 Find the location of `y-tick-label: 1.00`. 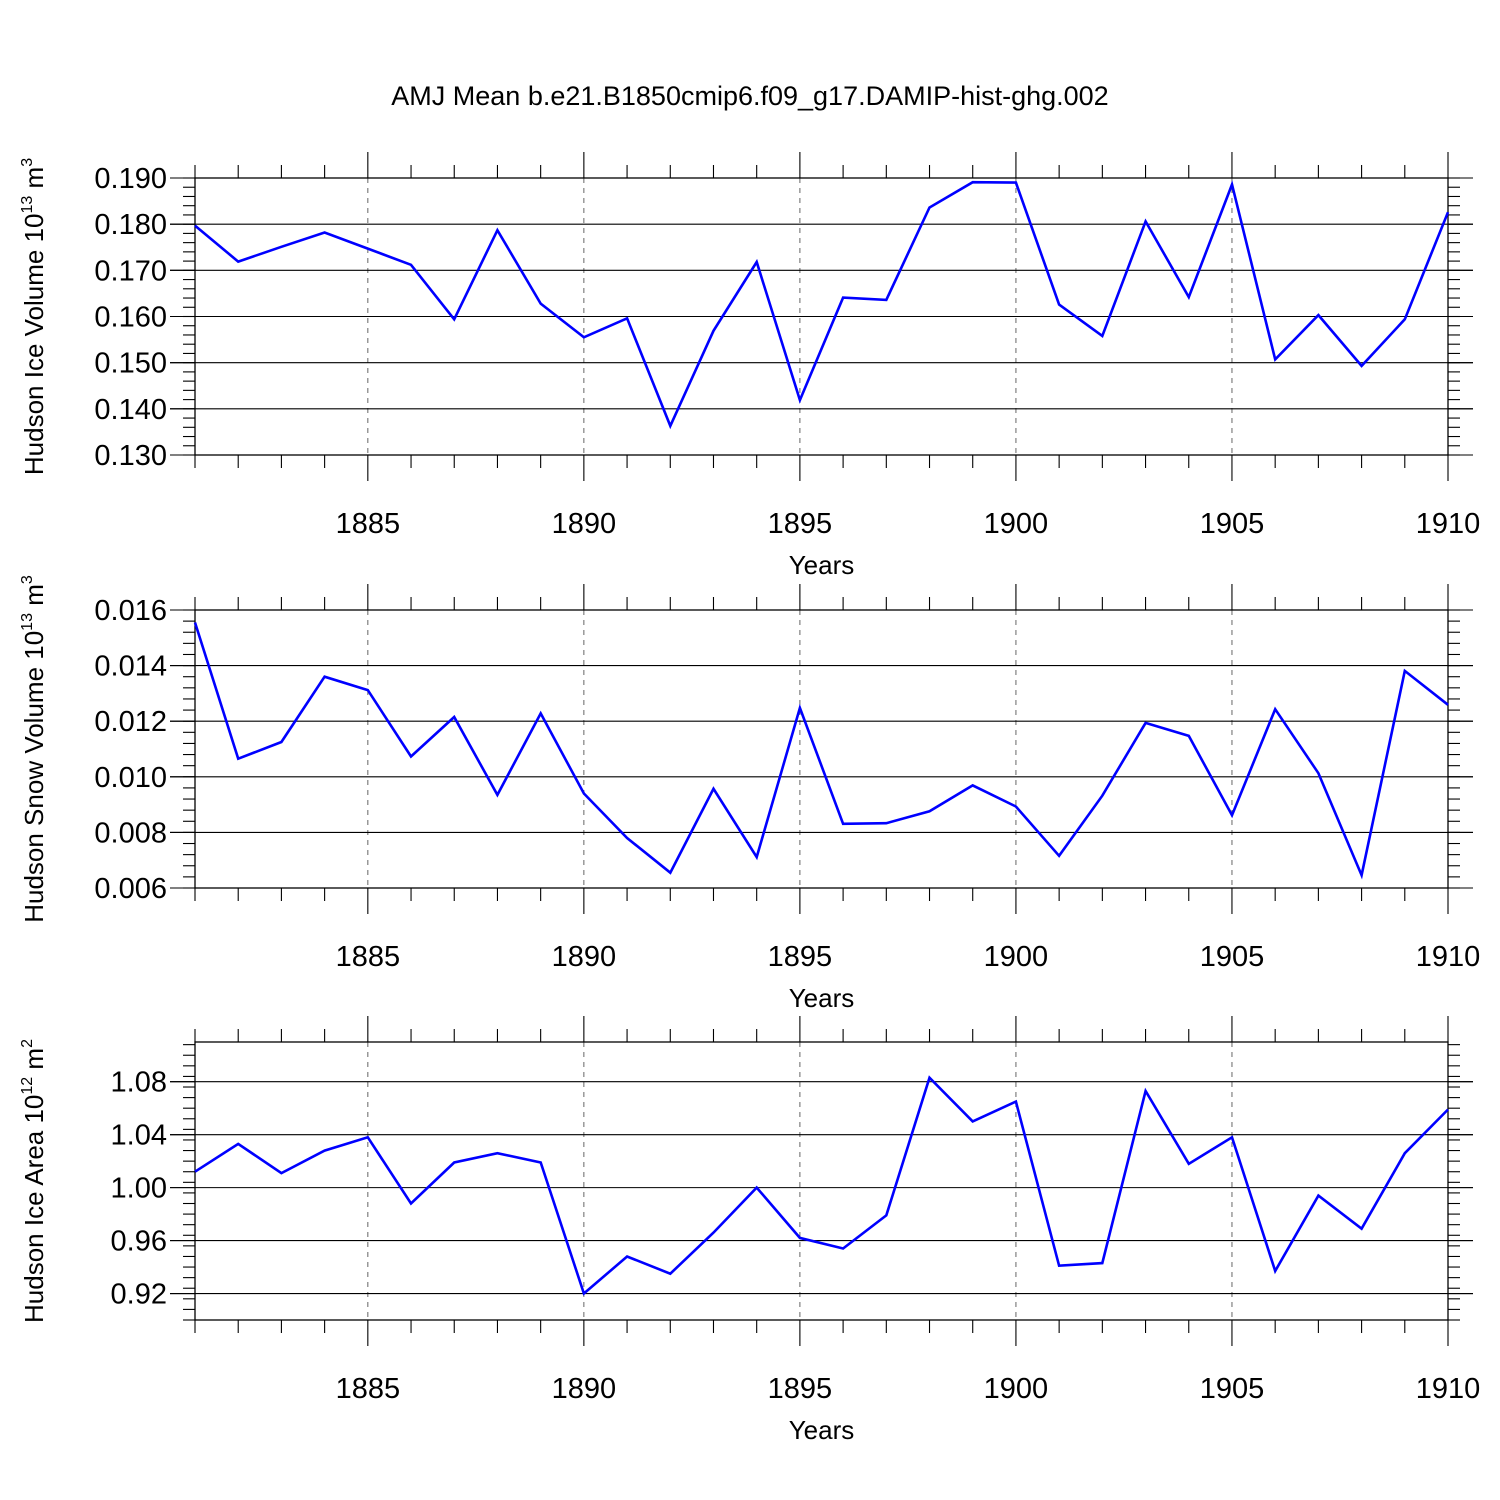

y-tick-label: 1.00 is located at coordinates (139, 1189).